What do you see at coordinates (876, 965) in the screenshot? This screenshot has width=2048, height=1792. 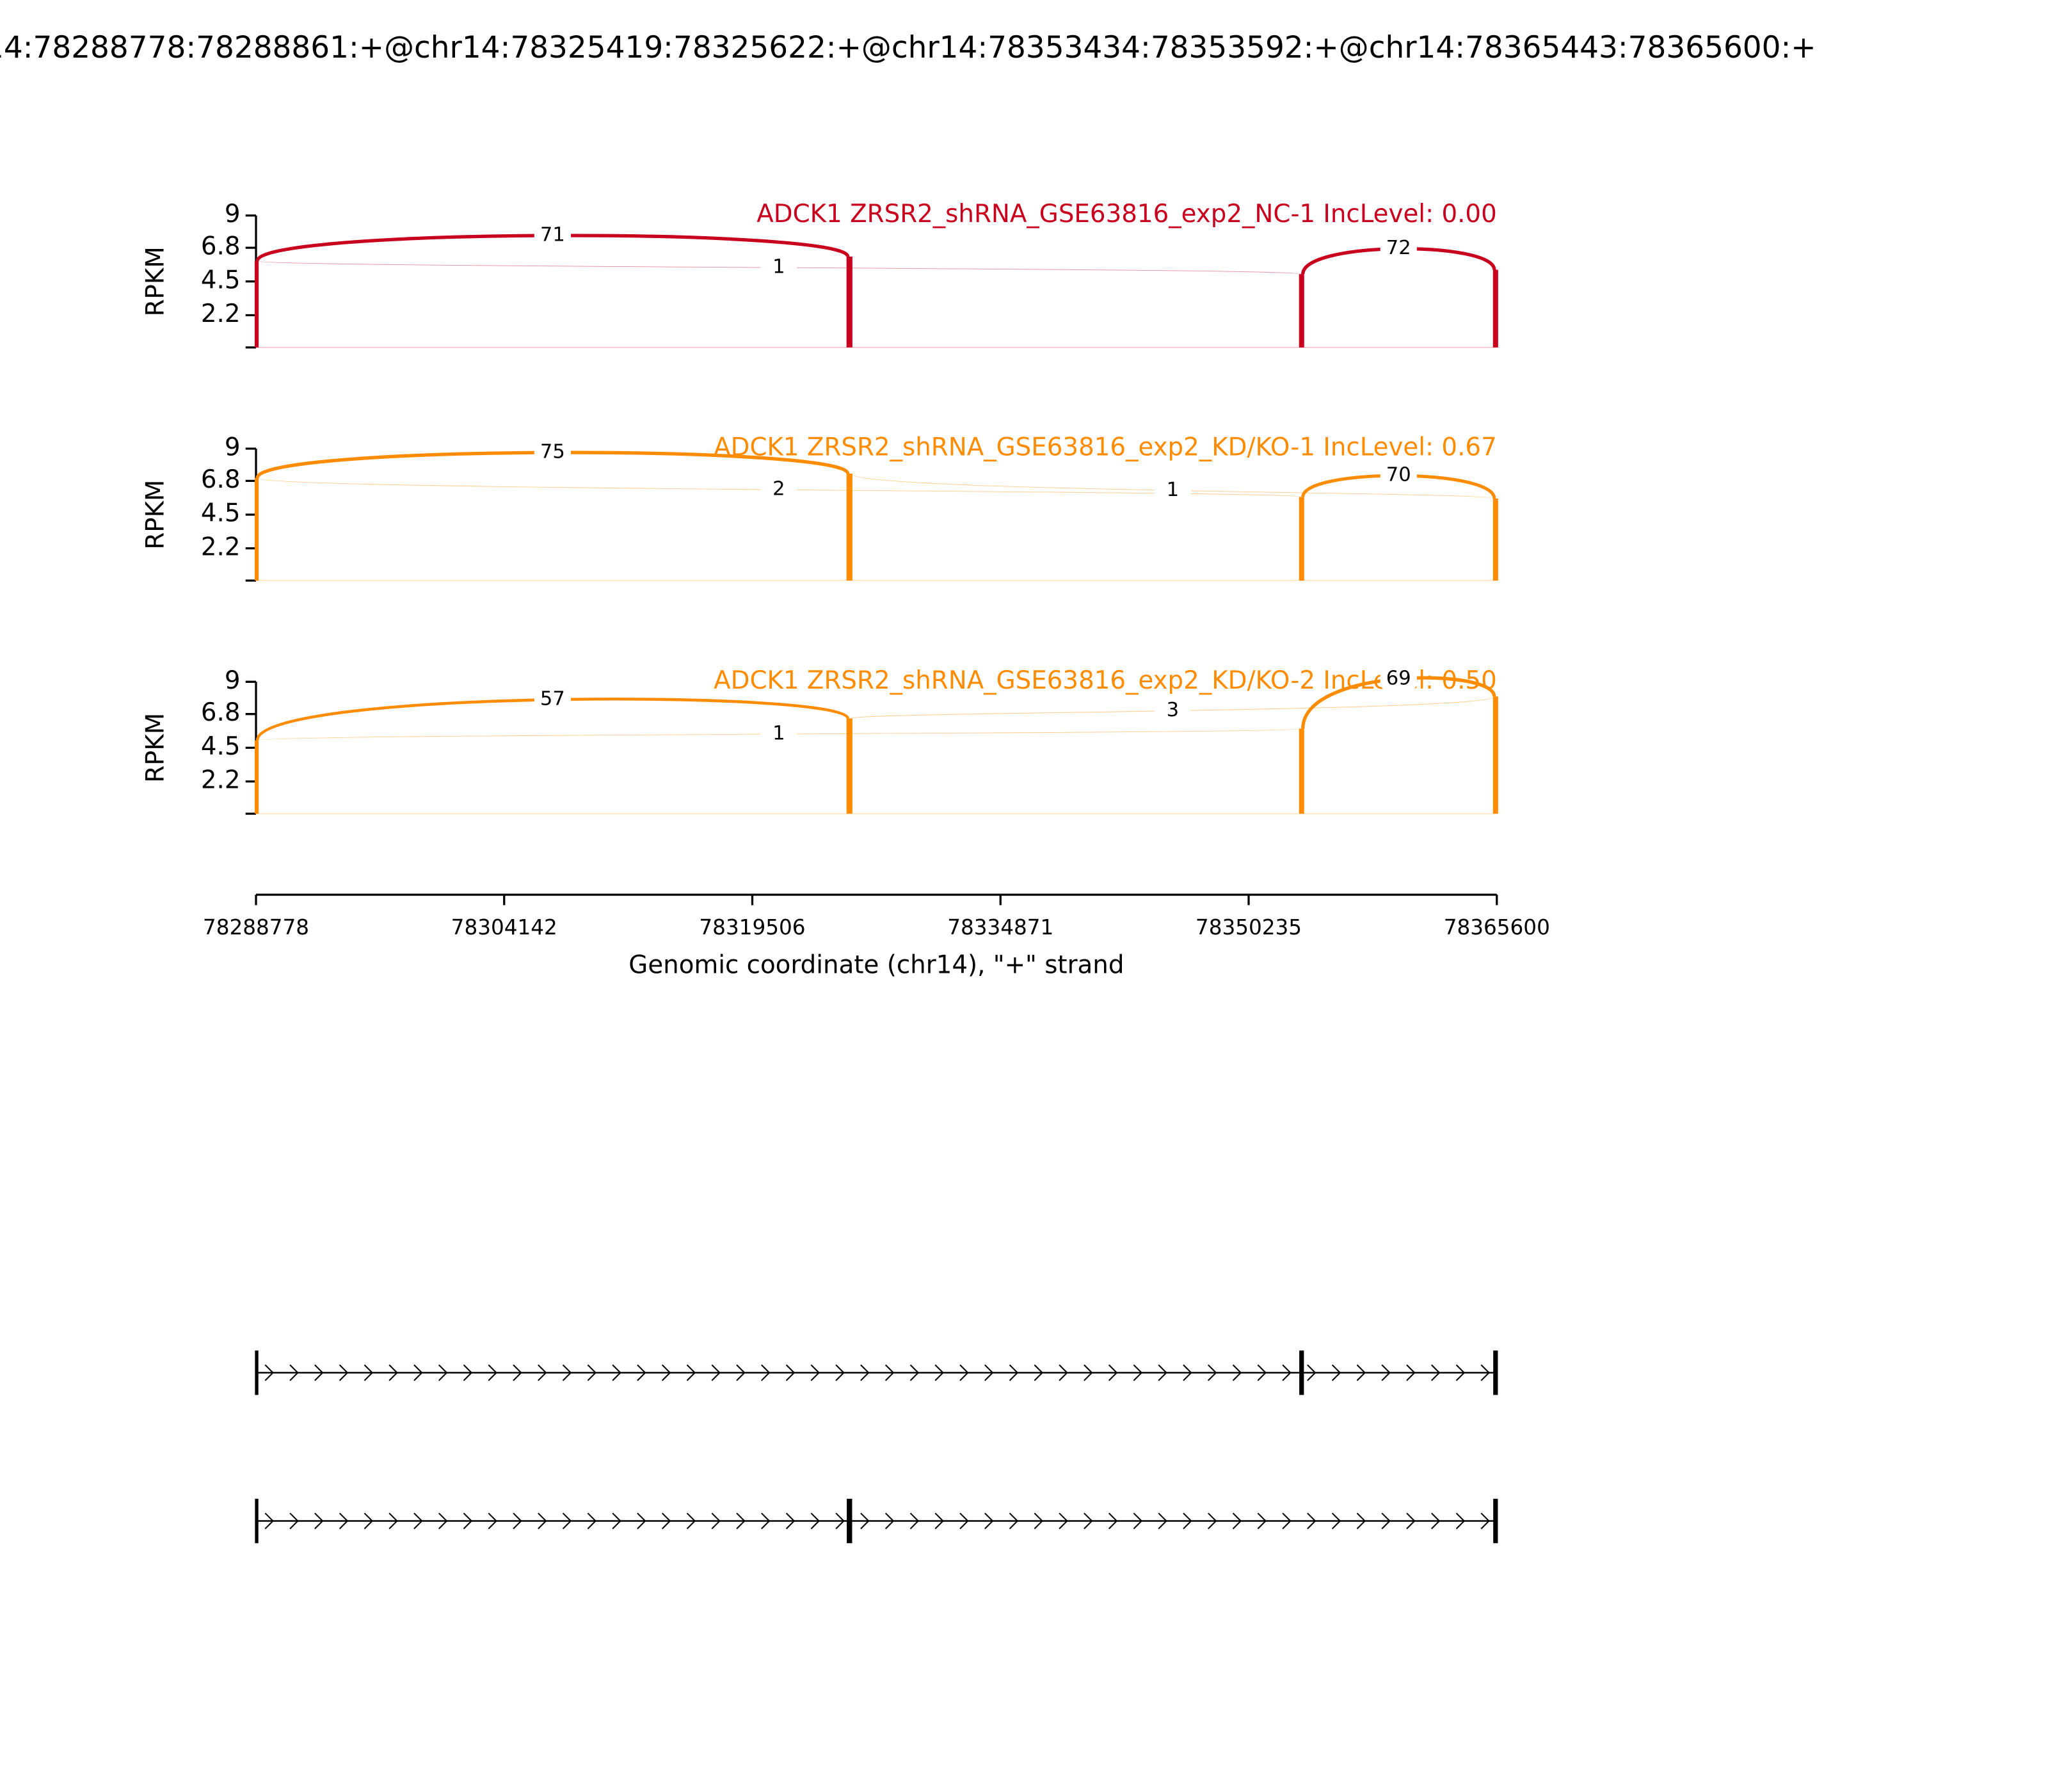 I see `x-axis-label: Genomic coordinate (chr14), "+" strand` at bounding box center [876, 965].